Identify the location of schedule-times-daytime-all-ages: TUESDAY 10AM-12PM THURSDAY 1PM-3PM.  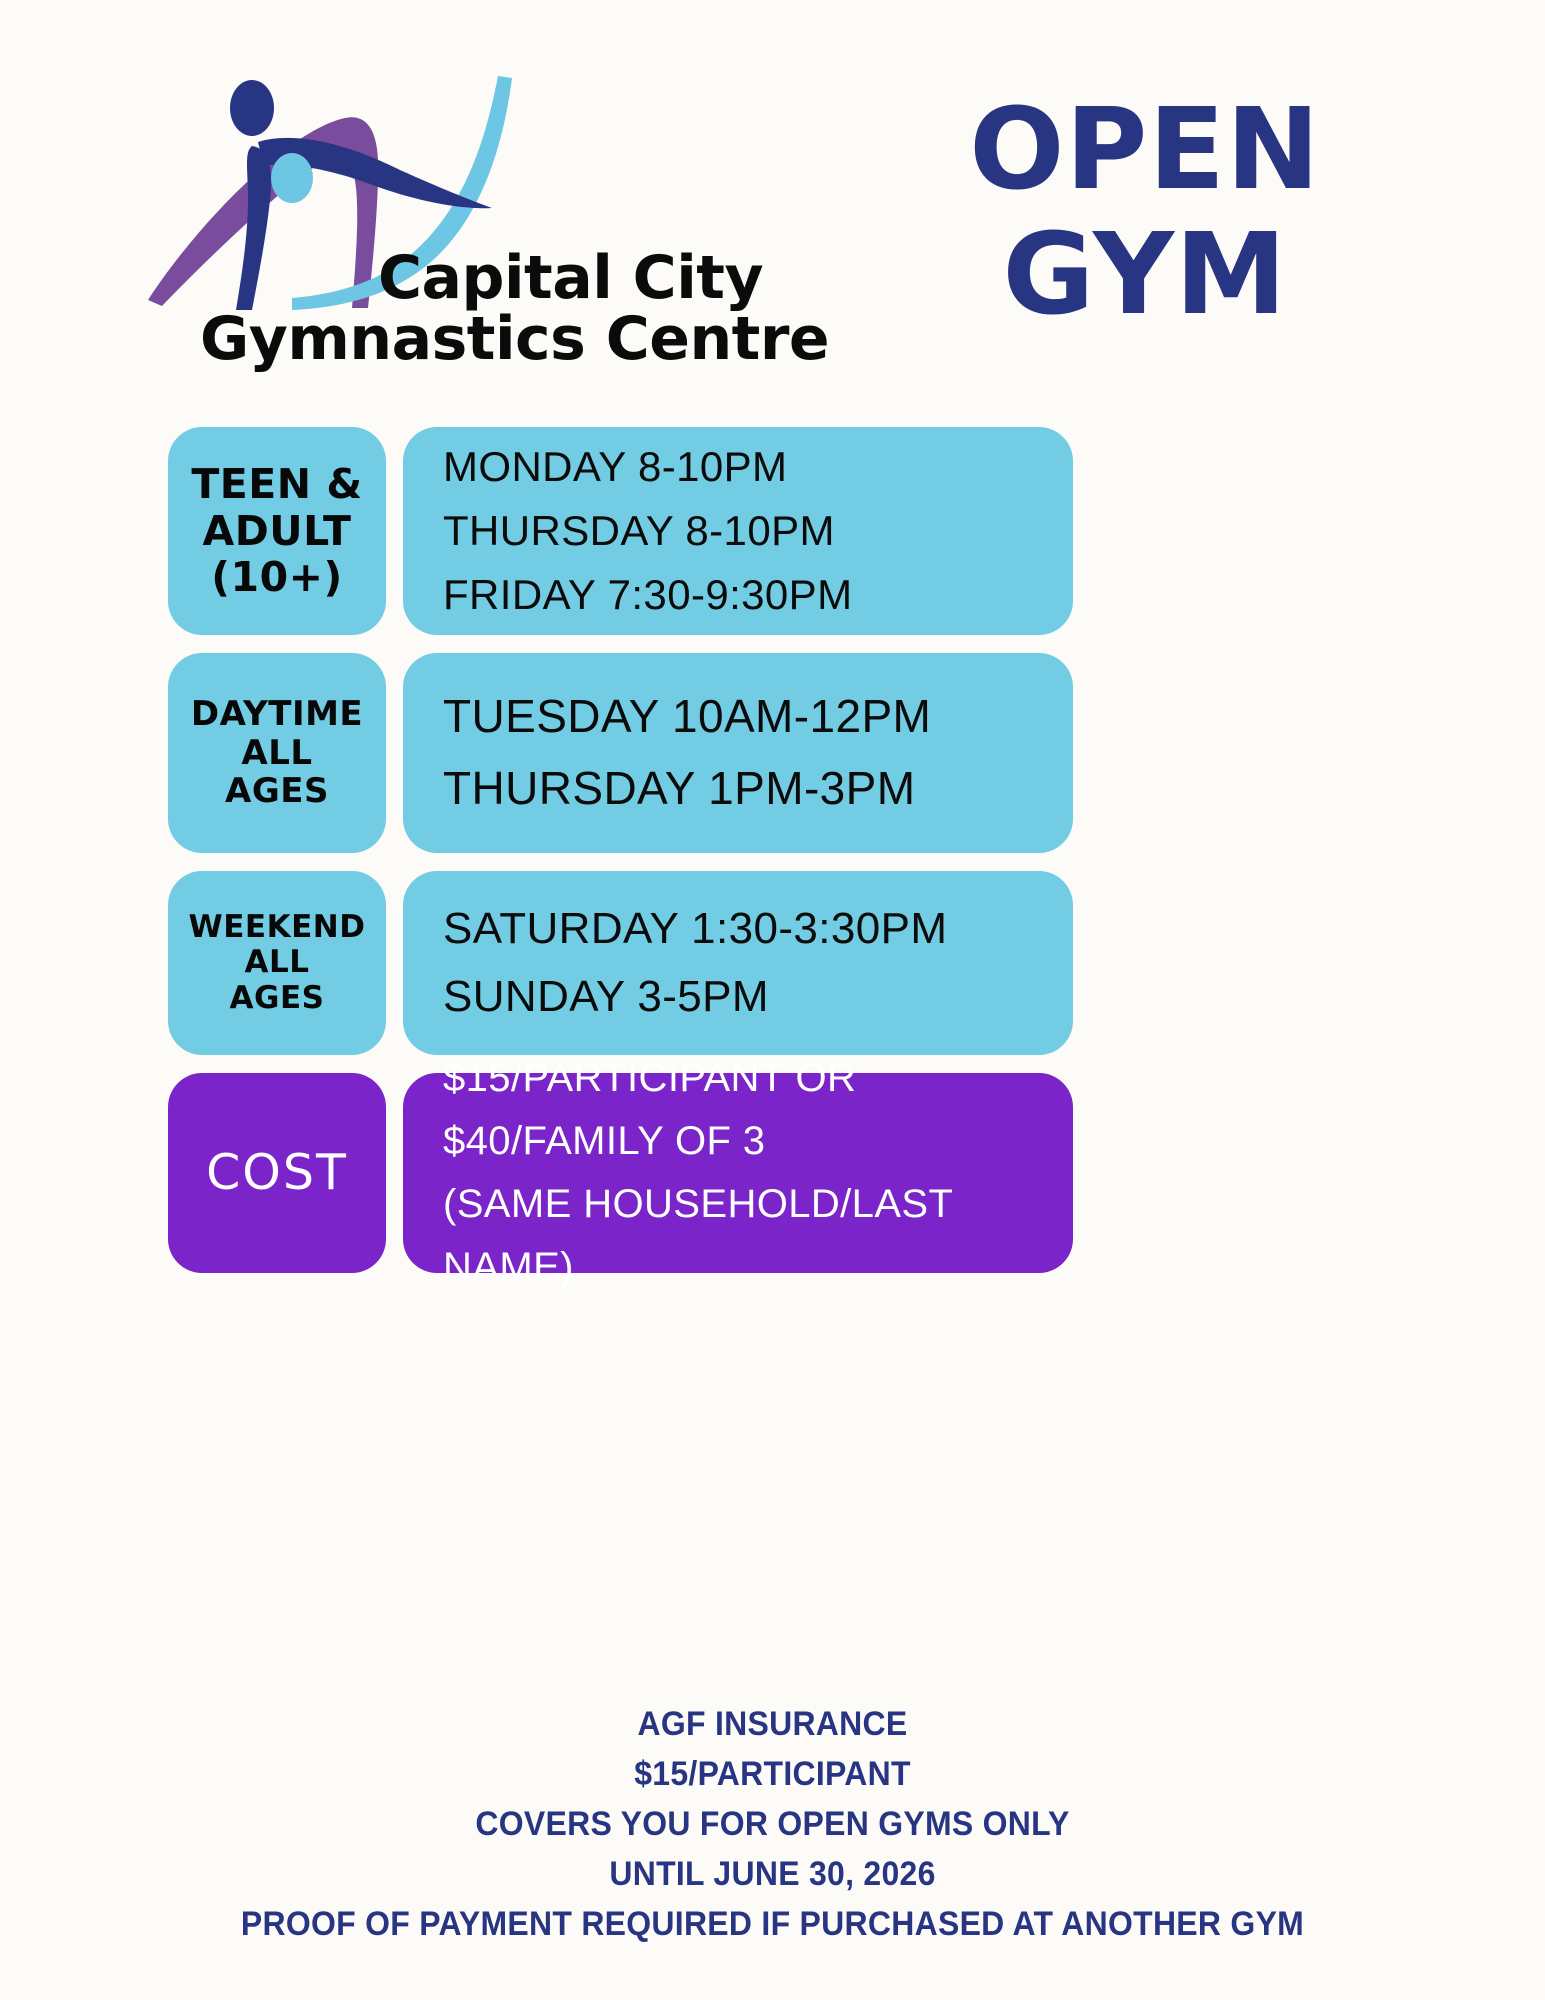
(738, 753).